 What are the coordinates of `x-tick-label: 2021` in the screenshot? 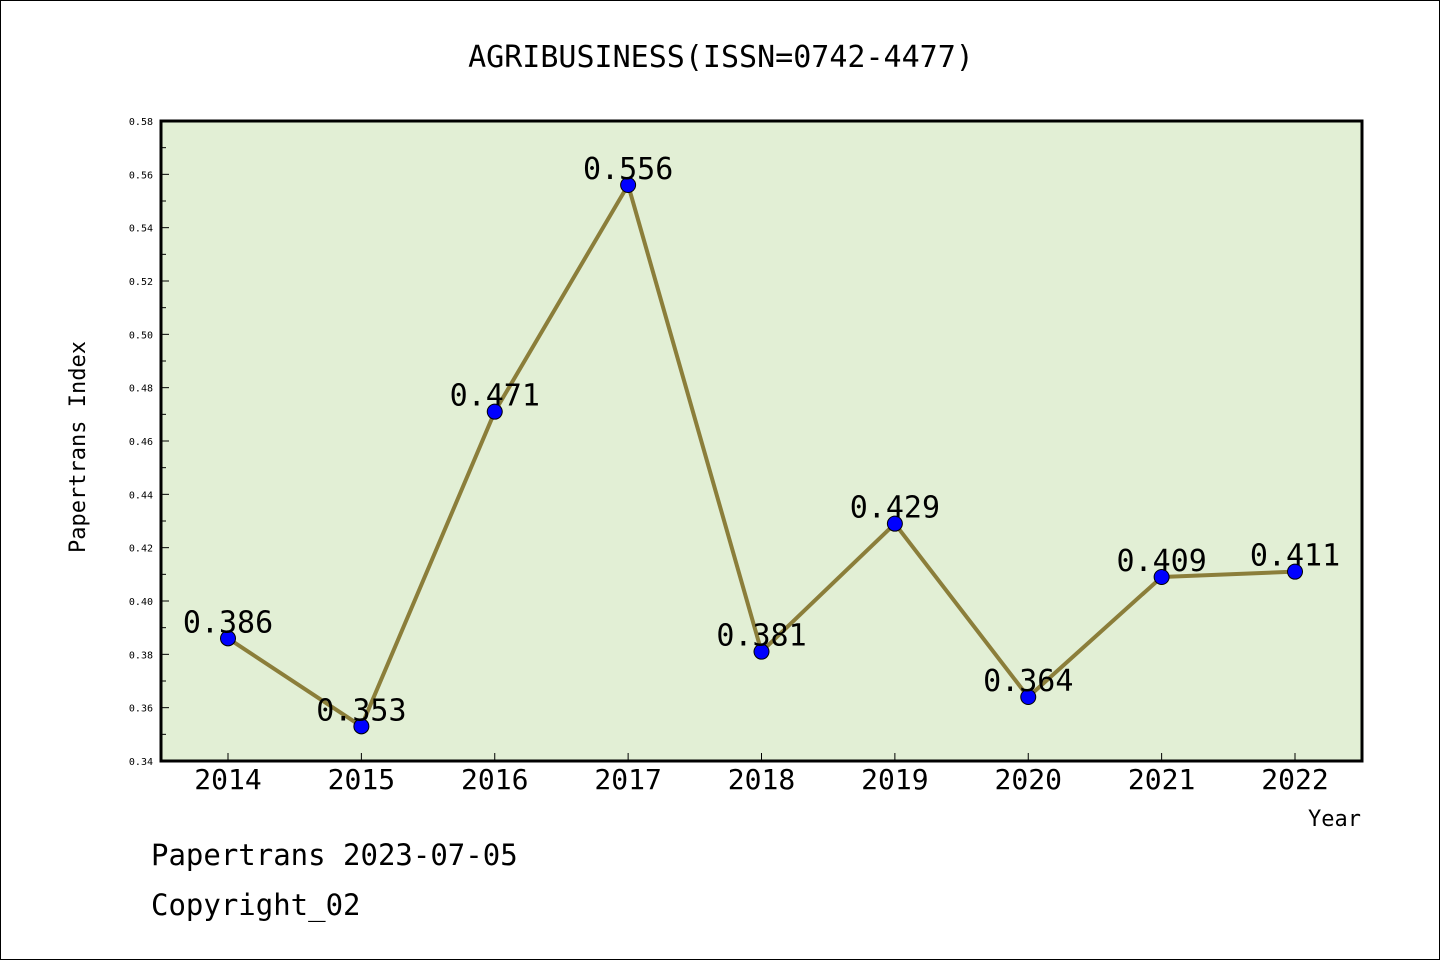 It's located at (1161, 779).